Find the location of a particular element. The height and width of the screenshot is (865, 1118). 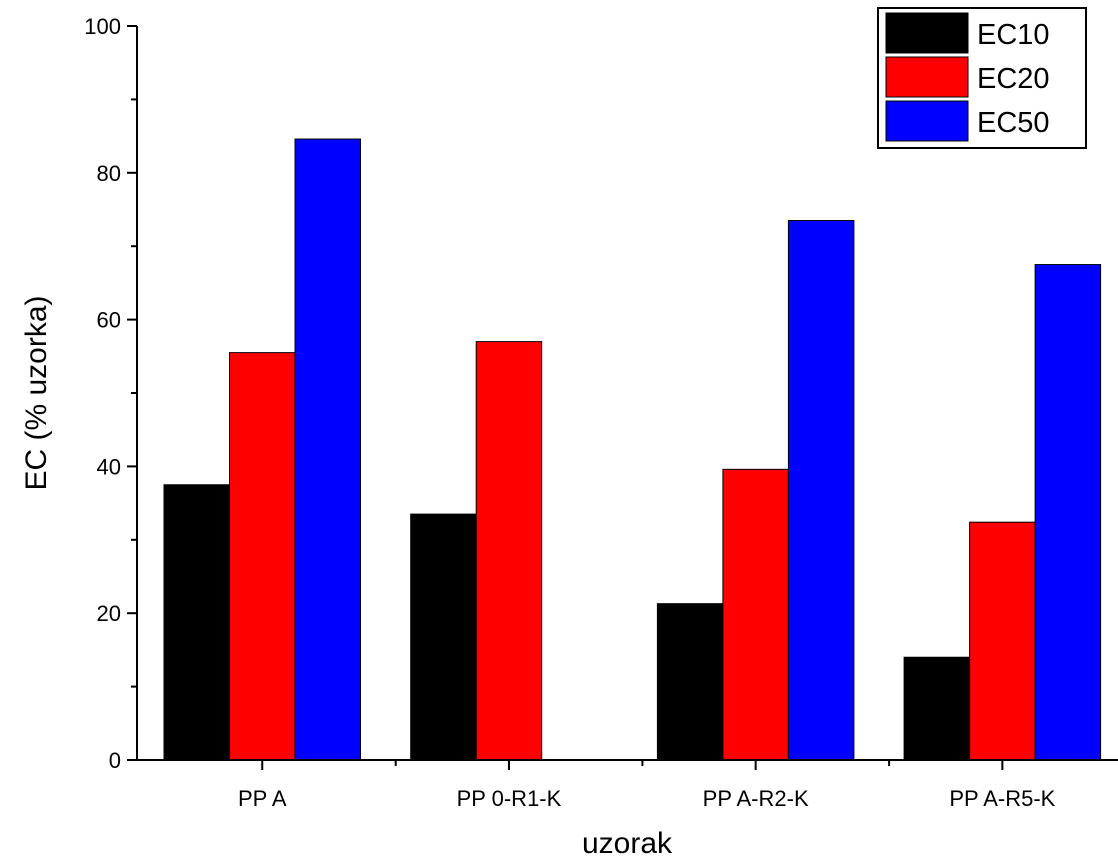

y-axis-title: EC (% uzorka) is located at coordinates (36, 392).